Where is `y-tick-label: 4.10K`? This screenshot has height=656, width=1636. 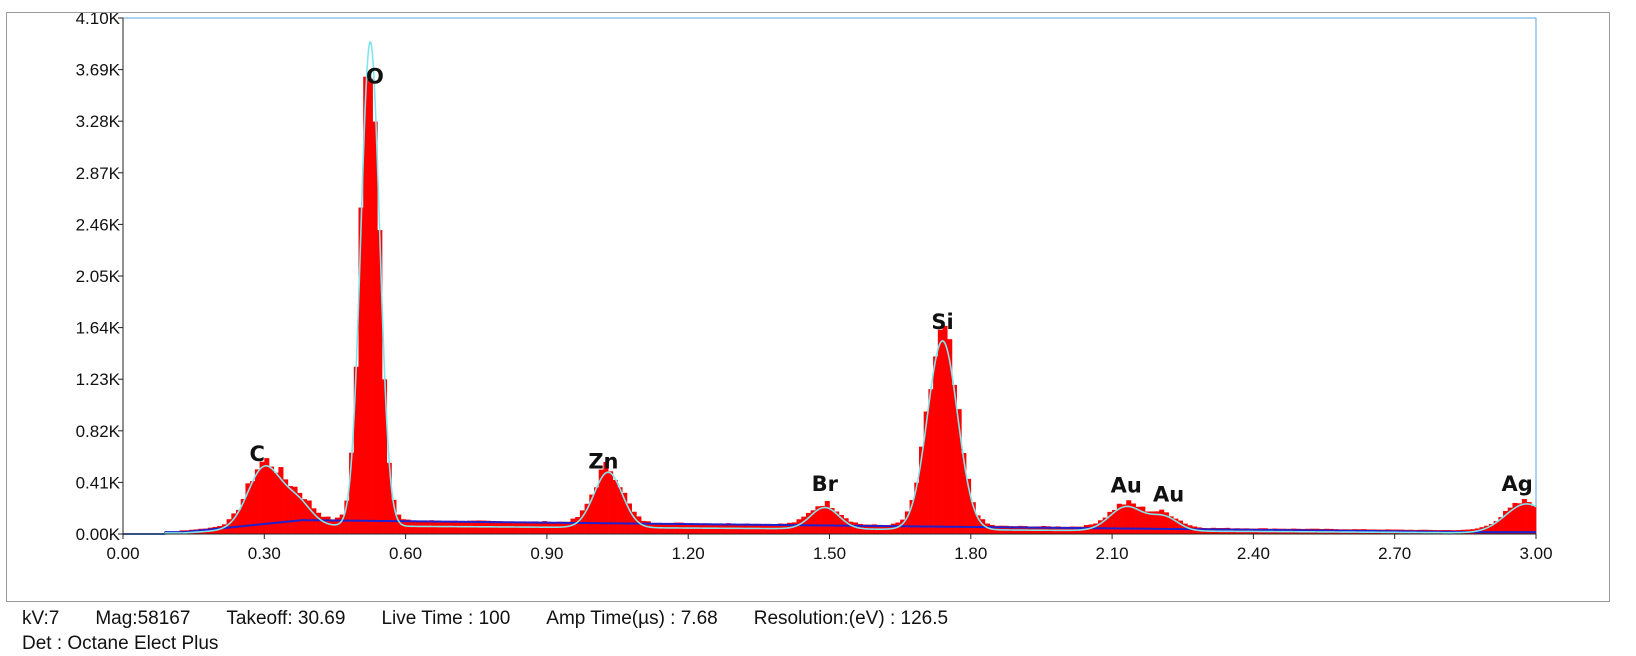 y-tick-label: 4.10K is located at coordinates (98, 20).